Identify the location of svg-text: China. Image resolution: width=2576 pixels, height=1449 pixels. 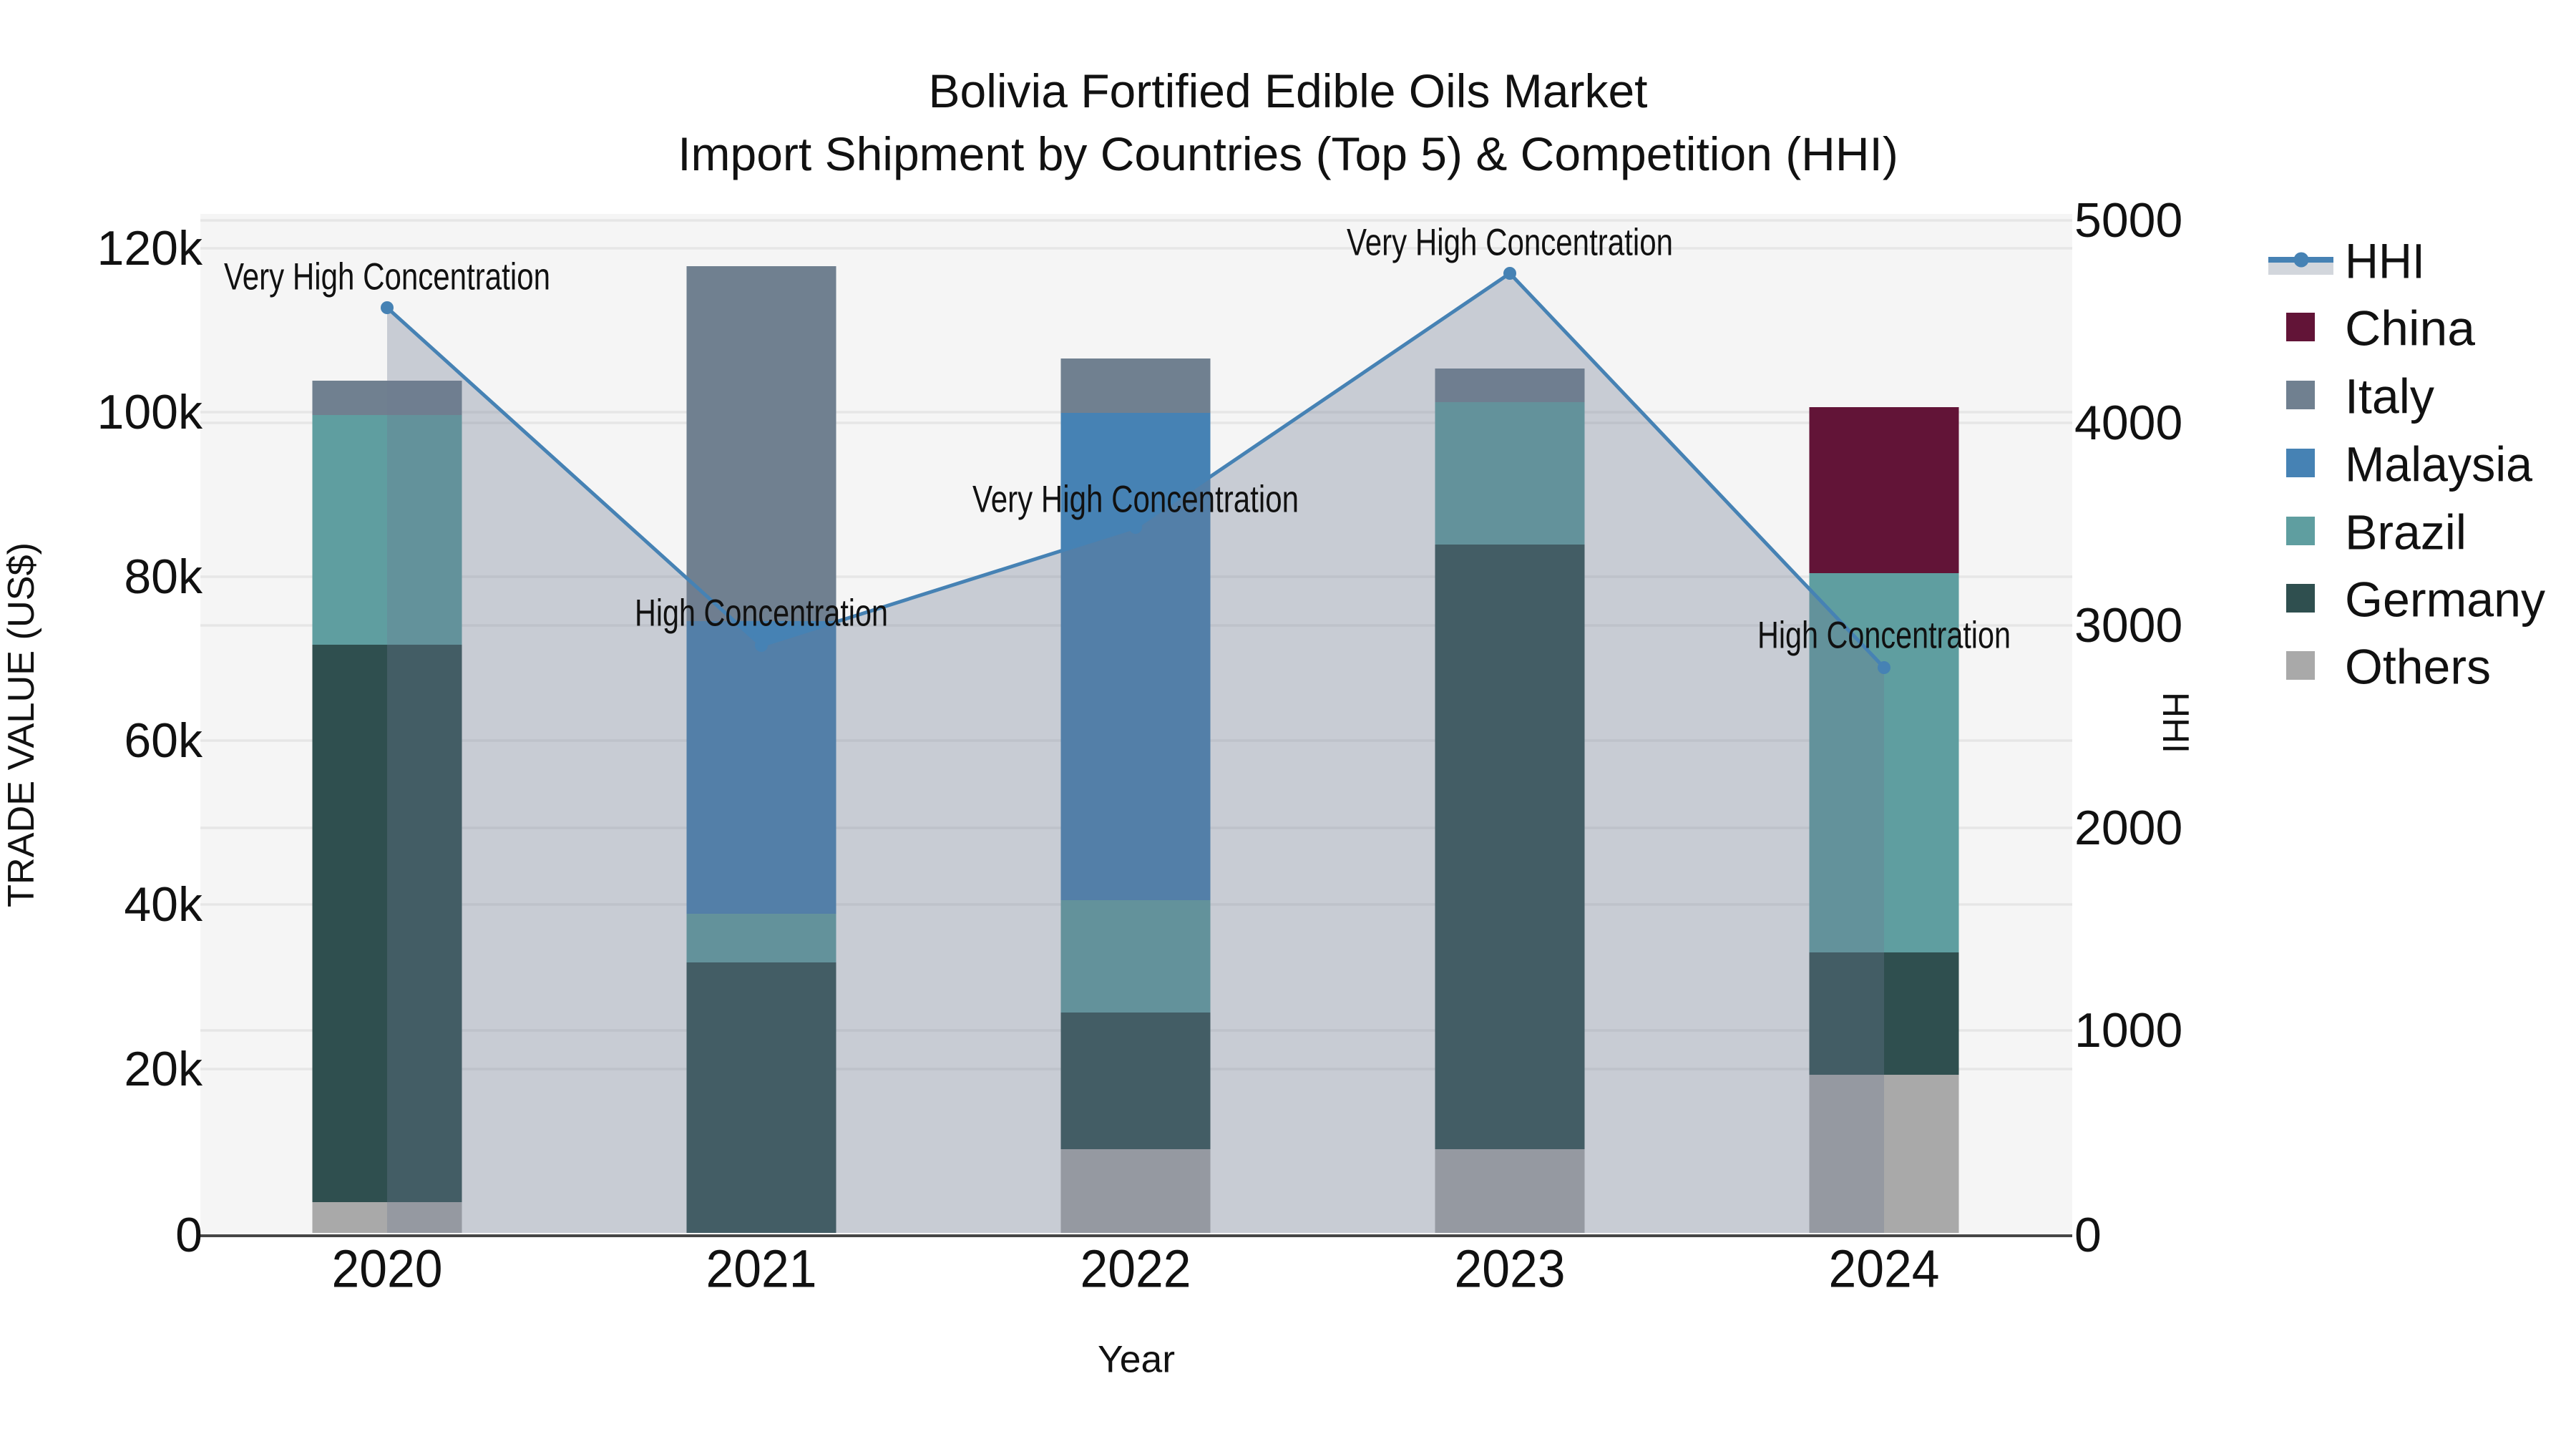
(2410, 328).